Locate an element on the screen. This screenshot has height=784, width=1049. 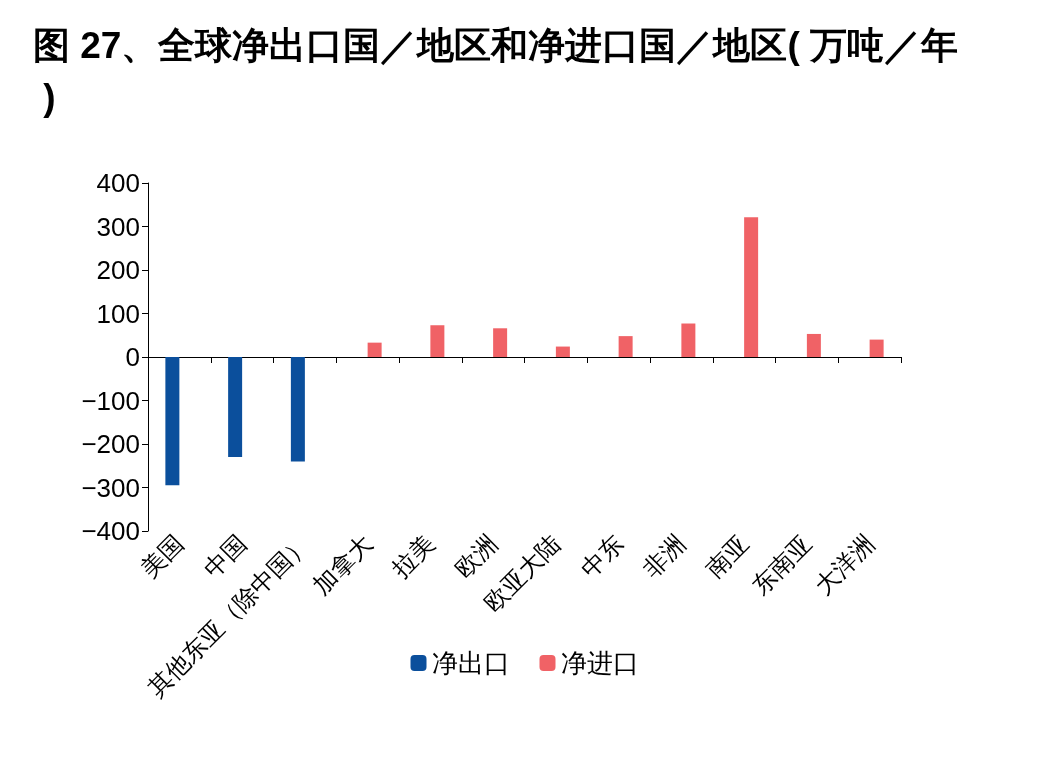
y-tick-label: 300 is located at coordinates (118, 226).